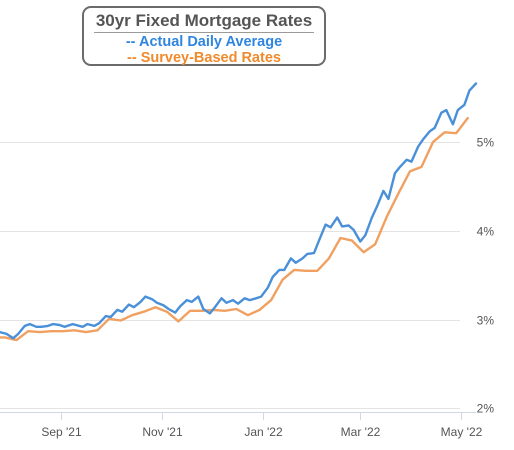 The height and width of the screenshot is (450, 514). What do you see at coordinates (238, 416) in the screenshot?
I see `x-axis` at bounding box center [238, 416].